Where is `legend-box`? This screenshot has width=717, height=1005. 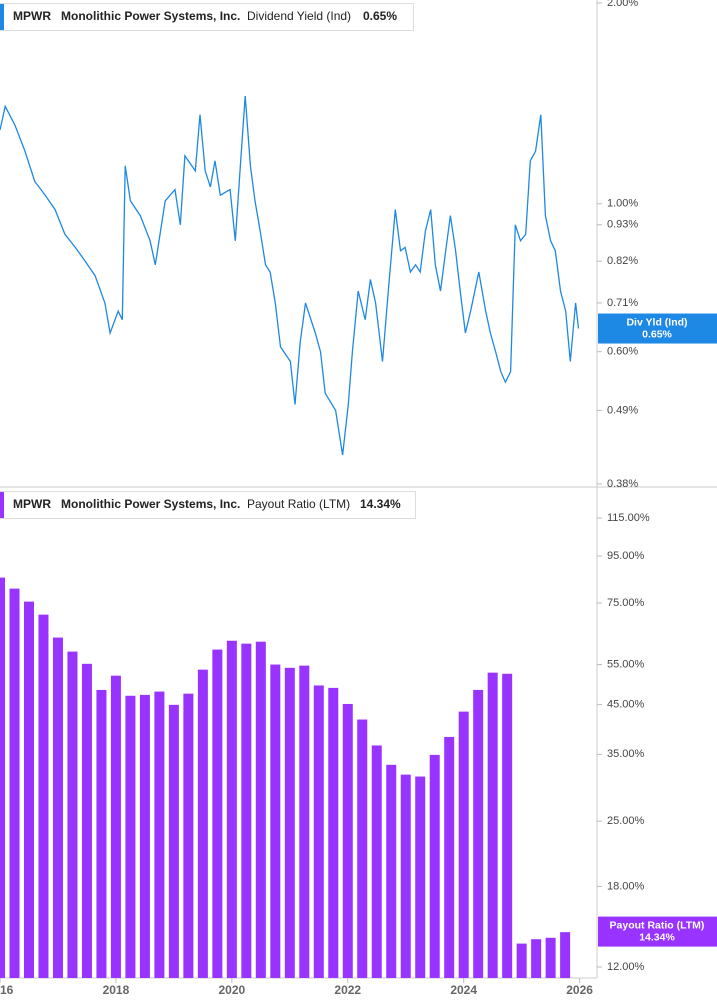
legend-box is located at coordinates (207, 17).